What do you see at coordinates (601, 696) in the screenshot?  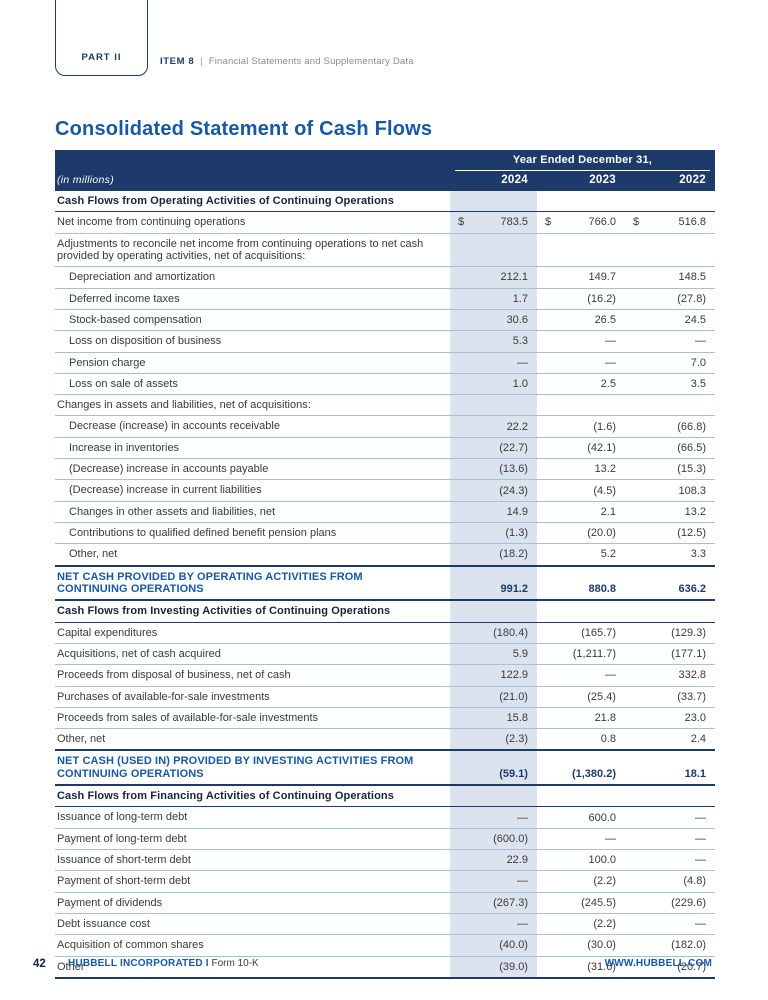 I see `value-cell-2023: (25.4)` at bounding box center [601, 696].